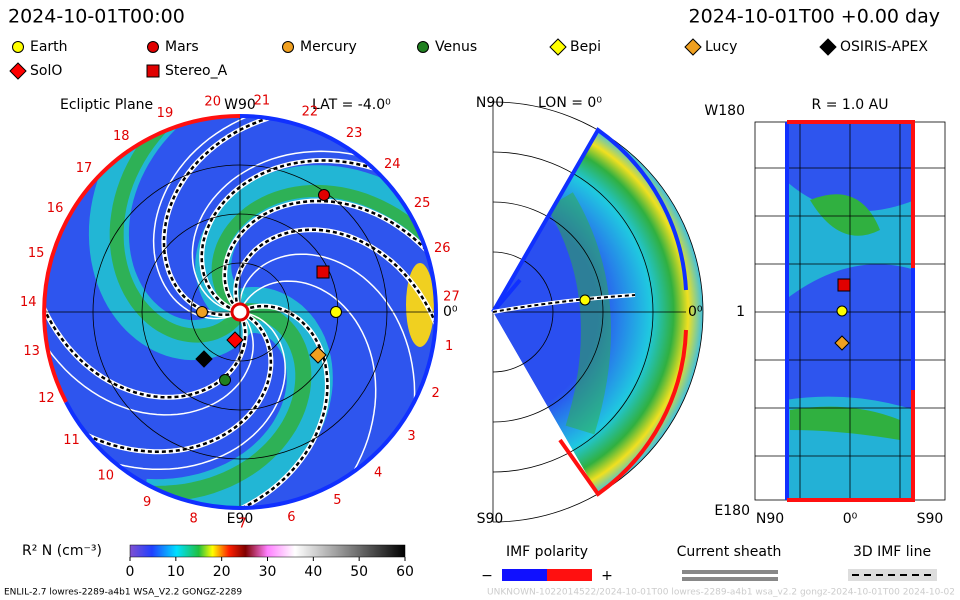 This screenshot has width=960, height=600. What do you see at coordinates (193, 518) in the screenshot?
I see `longitude-label: 8` at bounding box center [193, 518].